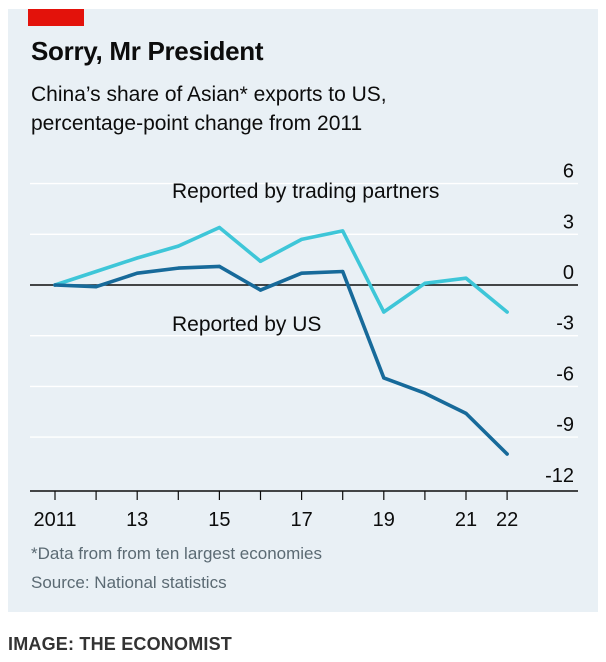 The image size is (606, 662). I want to click on y-tick-label: 6, so click(568, 172).